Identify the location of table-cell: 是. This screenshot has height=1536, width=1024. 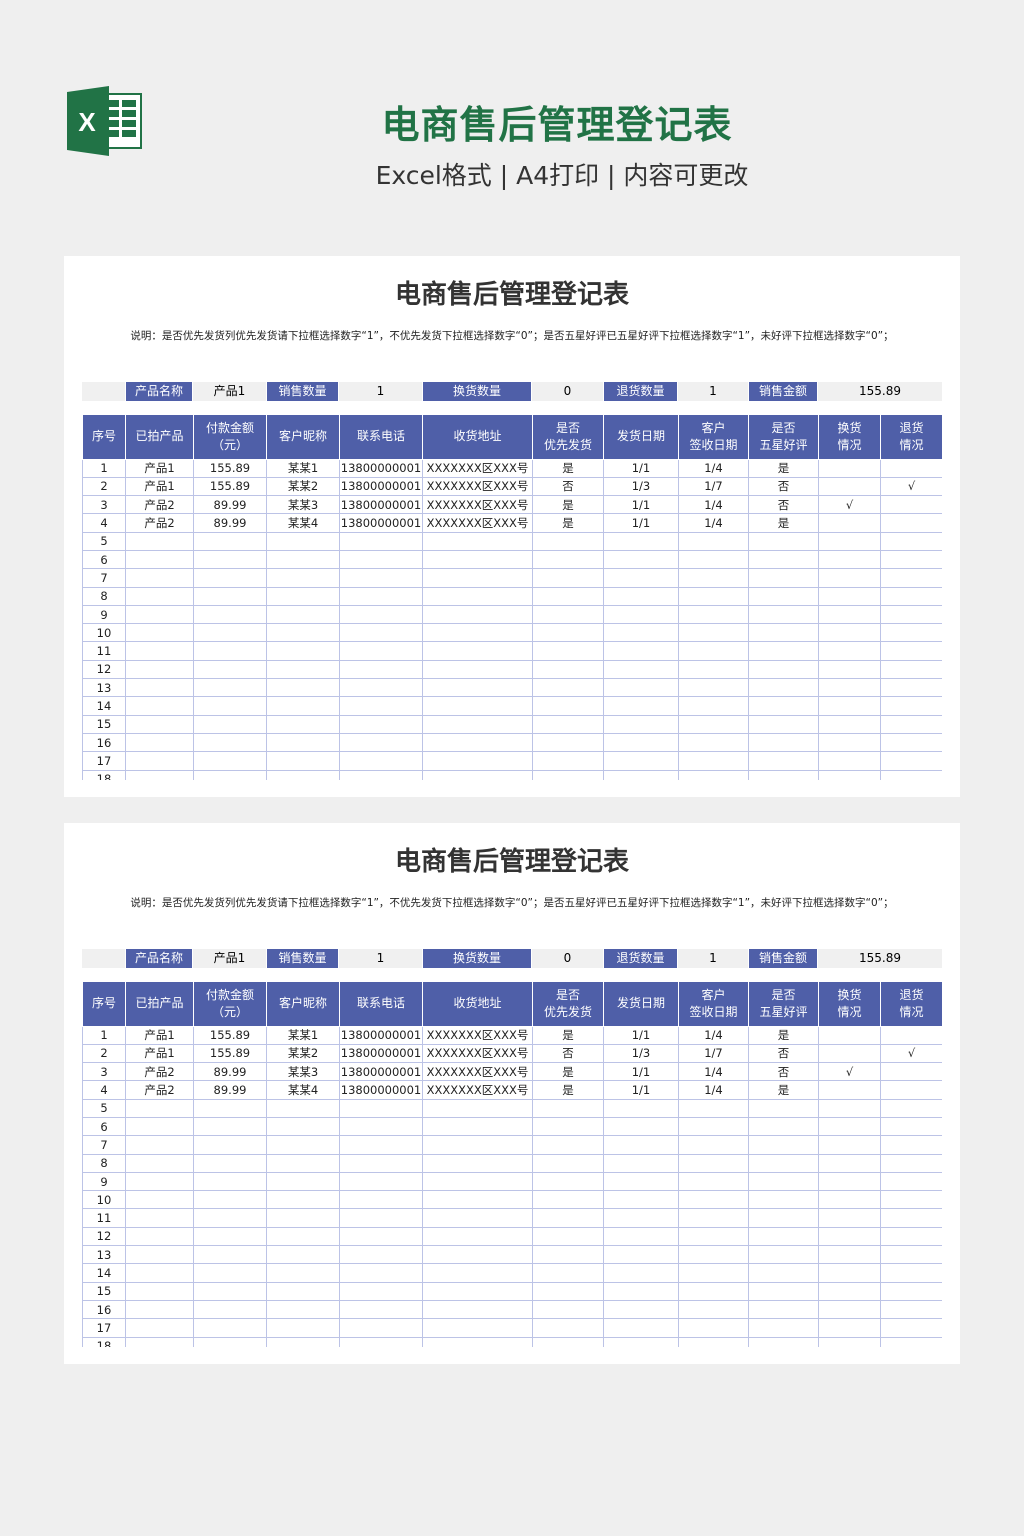
(568, 1090).